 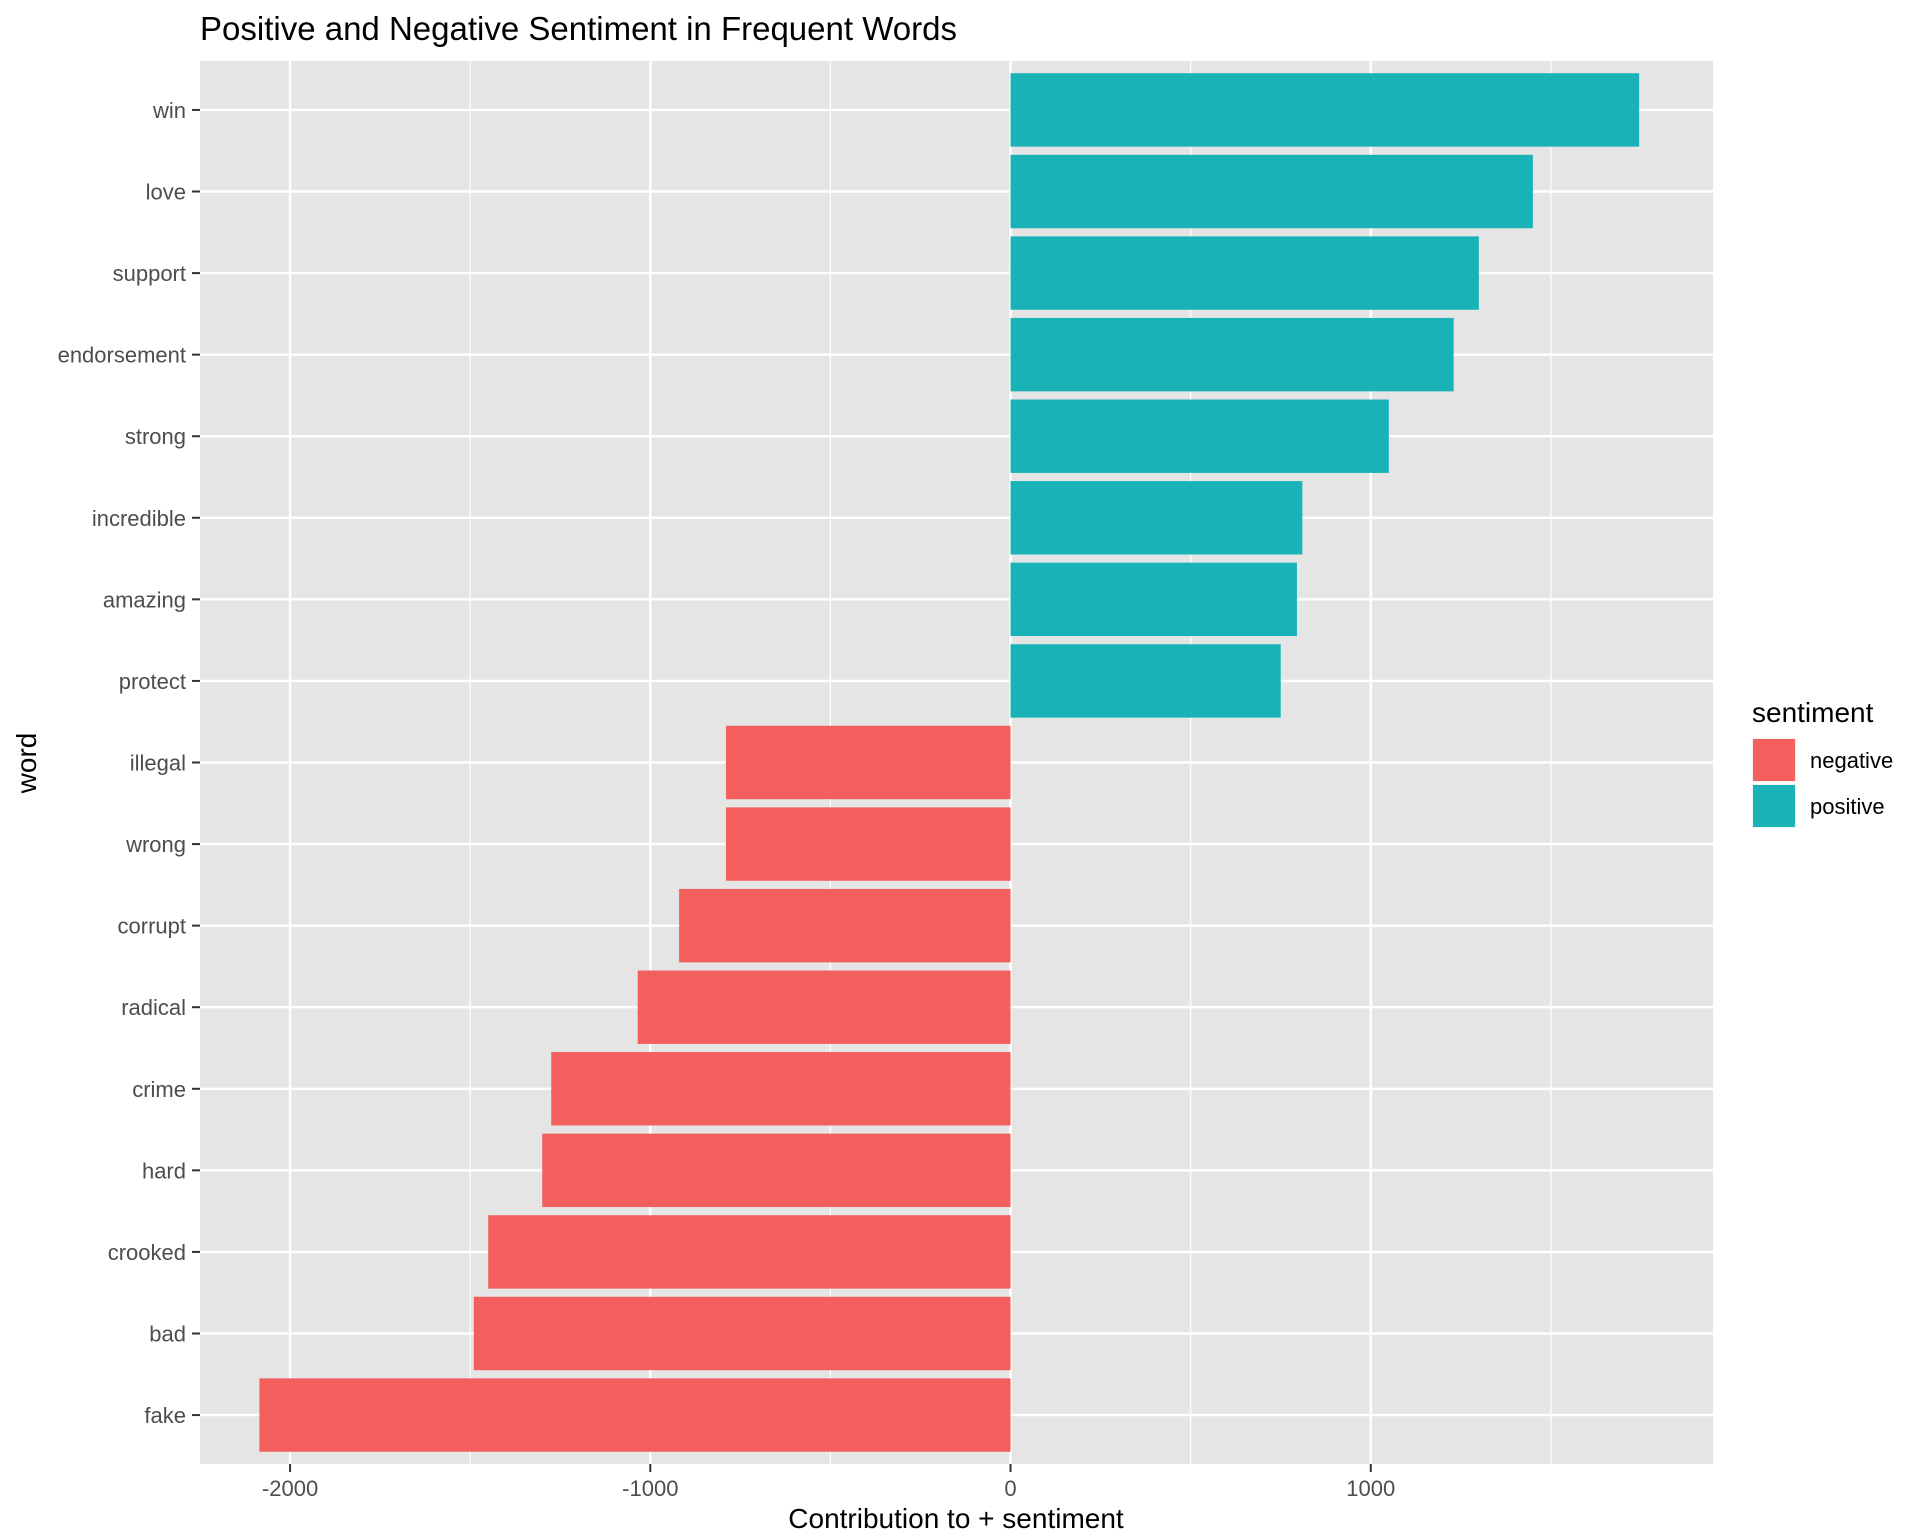 I want to click on y-tick-label: crooked, so click(x=147, y=1252).